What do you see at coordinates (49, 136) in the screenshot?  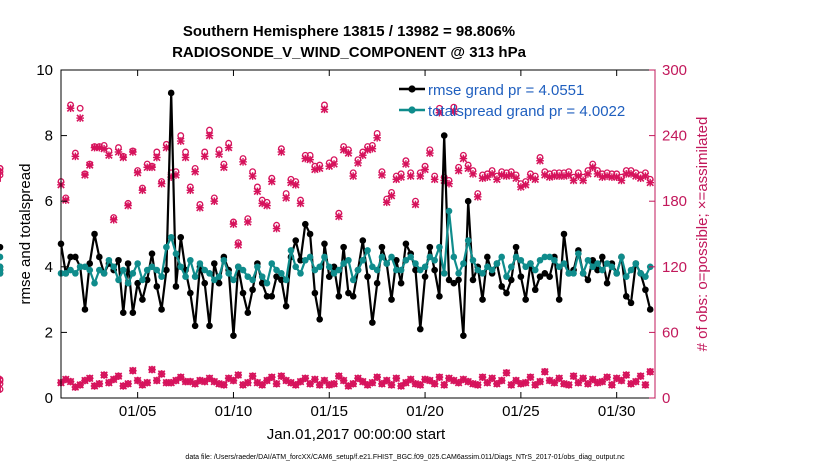 I see `y-left-tick-label-4: 8` at bounding box center [49, 136].